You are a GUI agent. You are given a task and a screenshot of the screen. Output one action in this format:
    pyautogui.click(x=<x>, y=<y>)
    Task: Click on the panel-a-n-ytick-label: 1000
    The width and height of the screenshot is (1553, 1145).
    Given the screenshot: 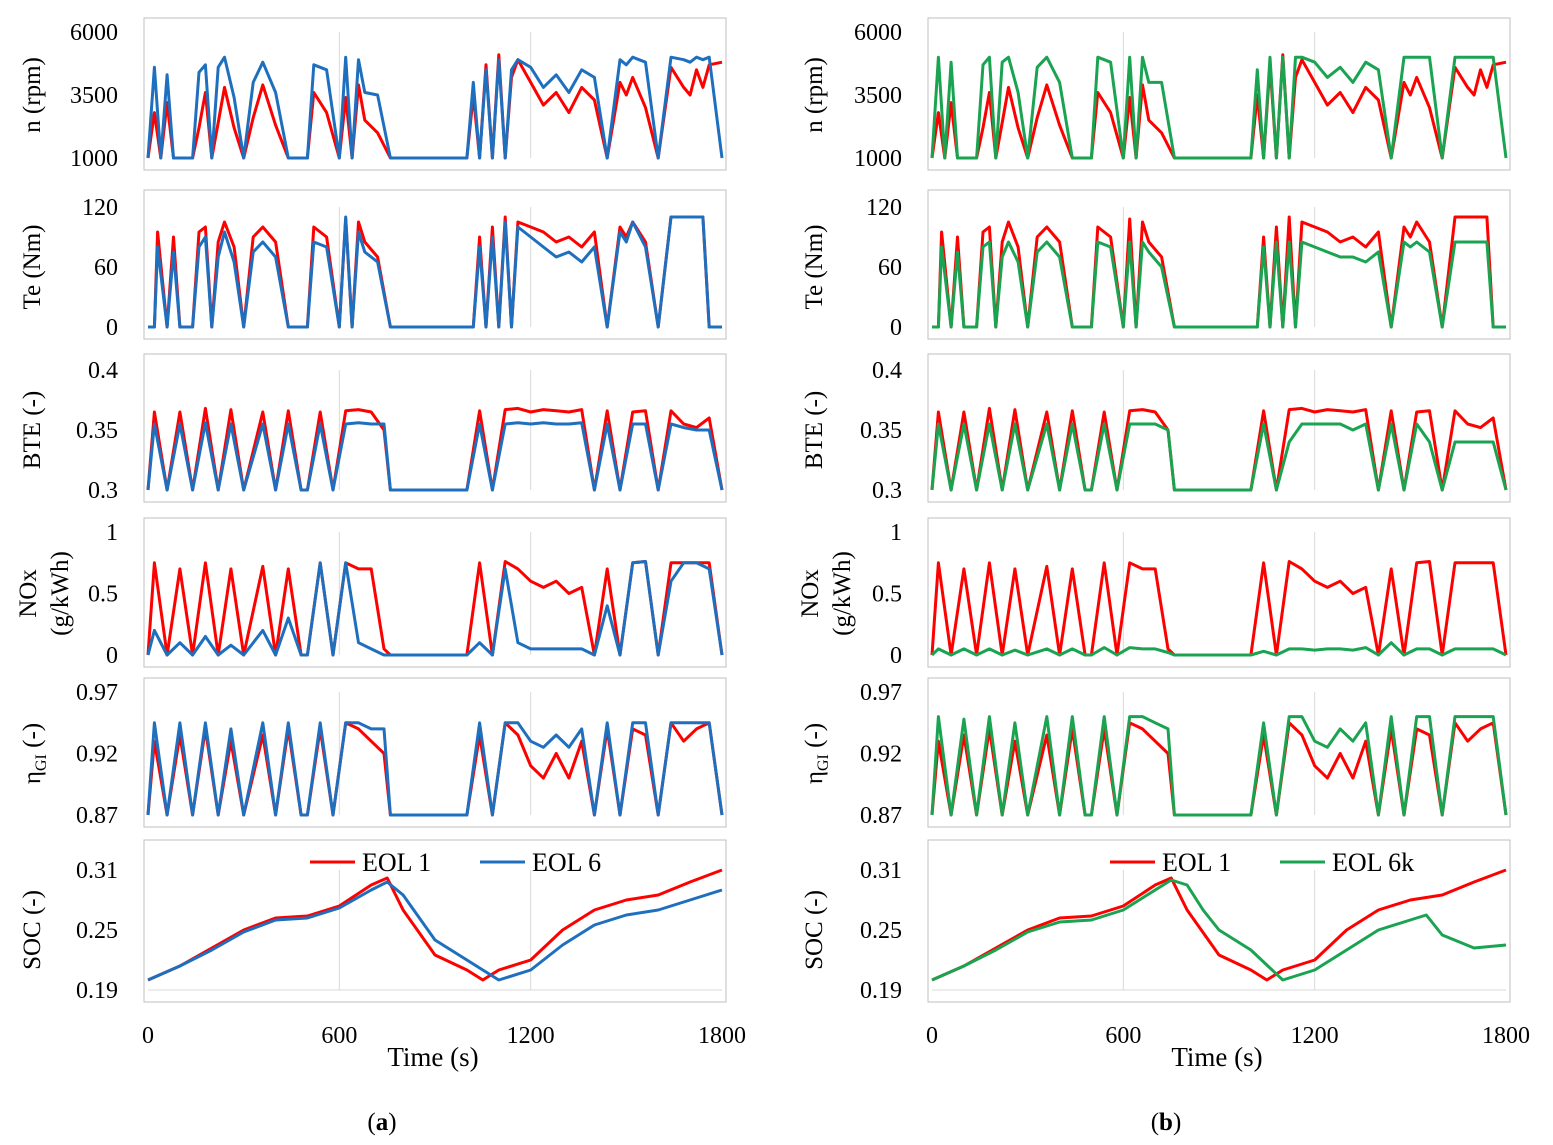 What is the action you would take?
    pyautogui.click(x=94, y=159)
    